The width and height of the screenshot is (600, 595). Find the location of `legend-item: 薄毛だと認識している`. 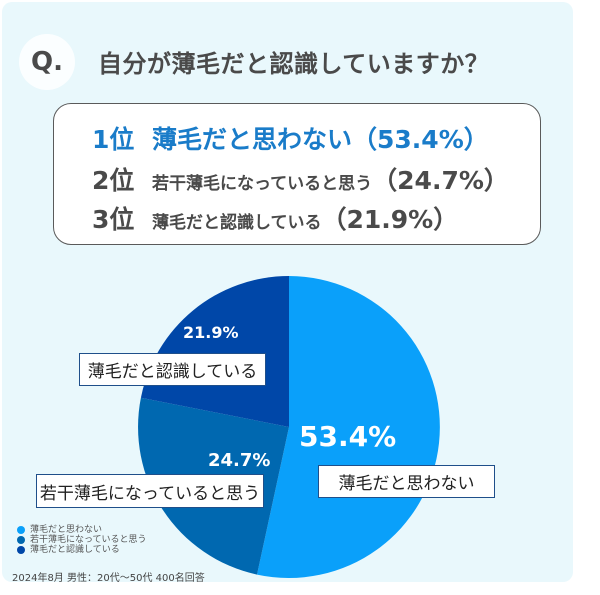

legend-item: 薄毛だと認識している is located at coordinates (82, 550).